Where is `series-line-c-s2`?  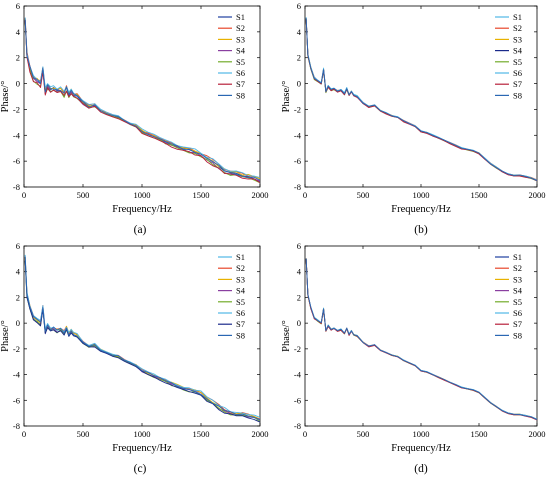
series-line-c-s2 is located at coordinates (142, 338).